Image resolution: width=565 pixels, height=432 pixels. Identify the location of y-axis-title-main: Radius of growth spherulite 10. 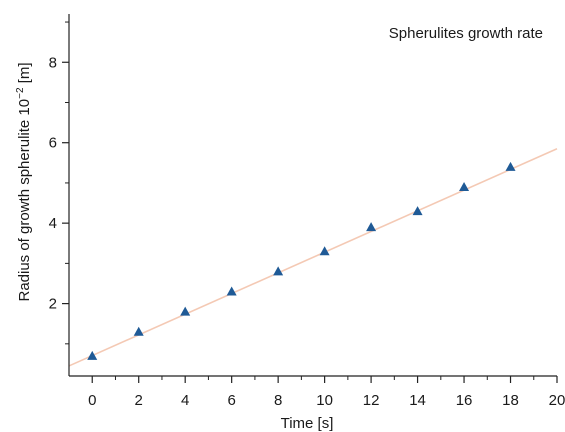
(24, 200).